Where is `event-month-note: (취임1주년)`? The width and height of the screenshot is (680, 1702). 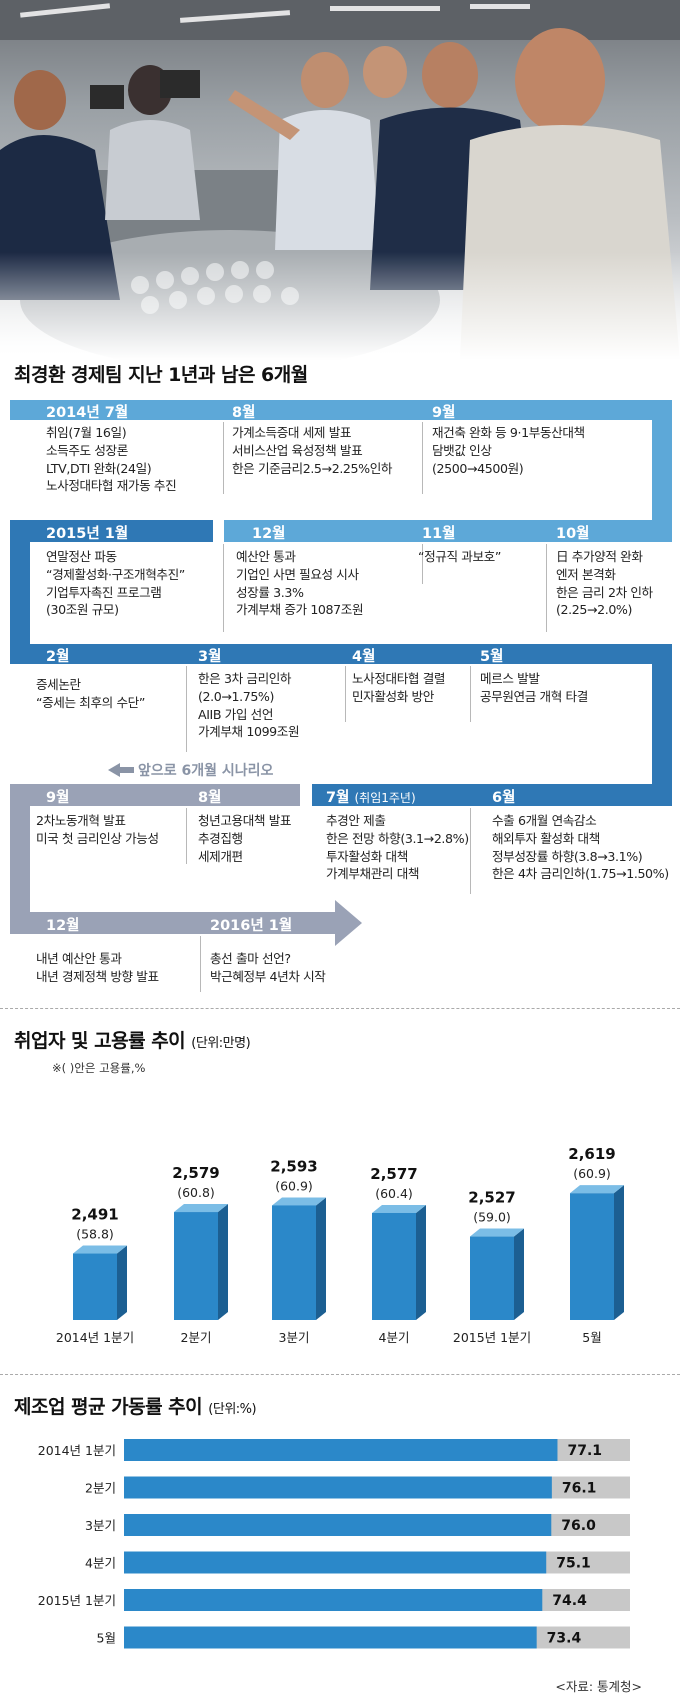 event-month-note: (취임1주년) is located at coordinates (385, 798).